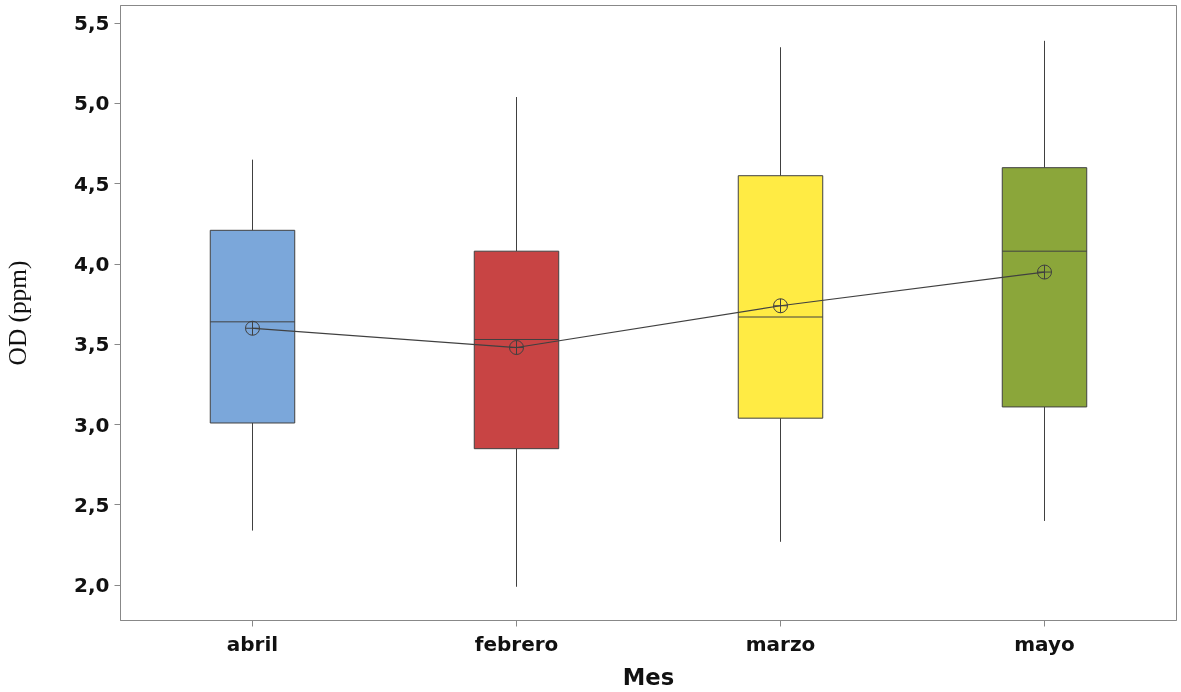 Image resolution: width=1181 pixels, height=692 pixels. Describe the element at coordinates (18, 313) in the screenshot. I see `y-axis-title: OD (ppm)` at that location.